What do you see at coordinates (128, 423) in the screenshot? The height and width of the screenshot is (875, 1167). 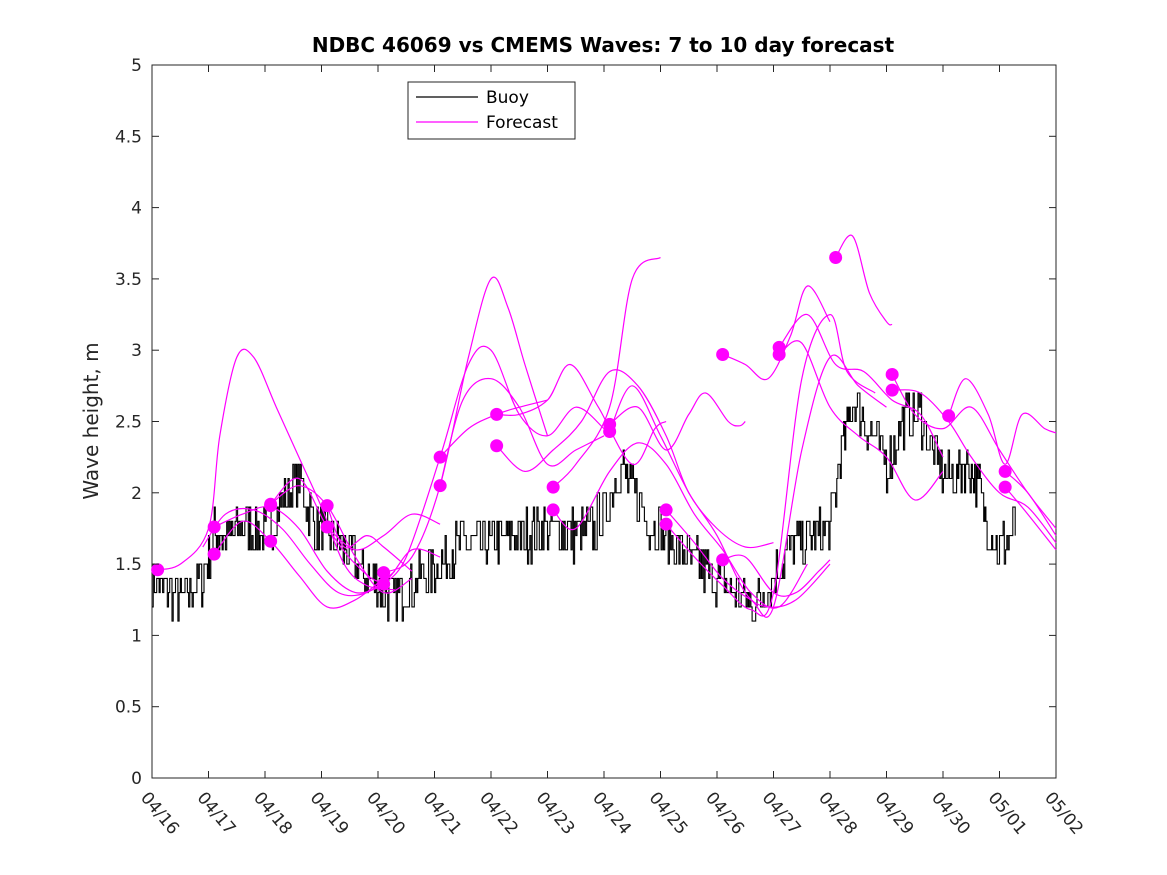 I see `y-tick-label: 2.5` at bounding box center [128, 423].